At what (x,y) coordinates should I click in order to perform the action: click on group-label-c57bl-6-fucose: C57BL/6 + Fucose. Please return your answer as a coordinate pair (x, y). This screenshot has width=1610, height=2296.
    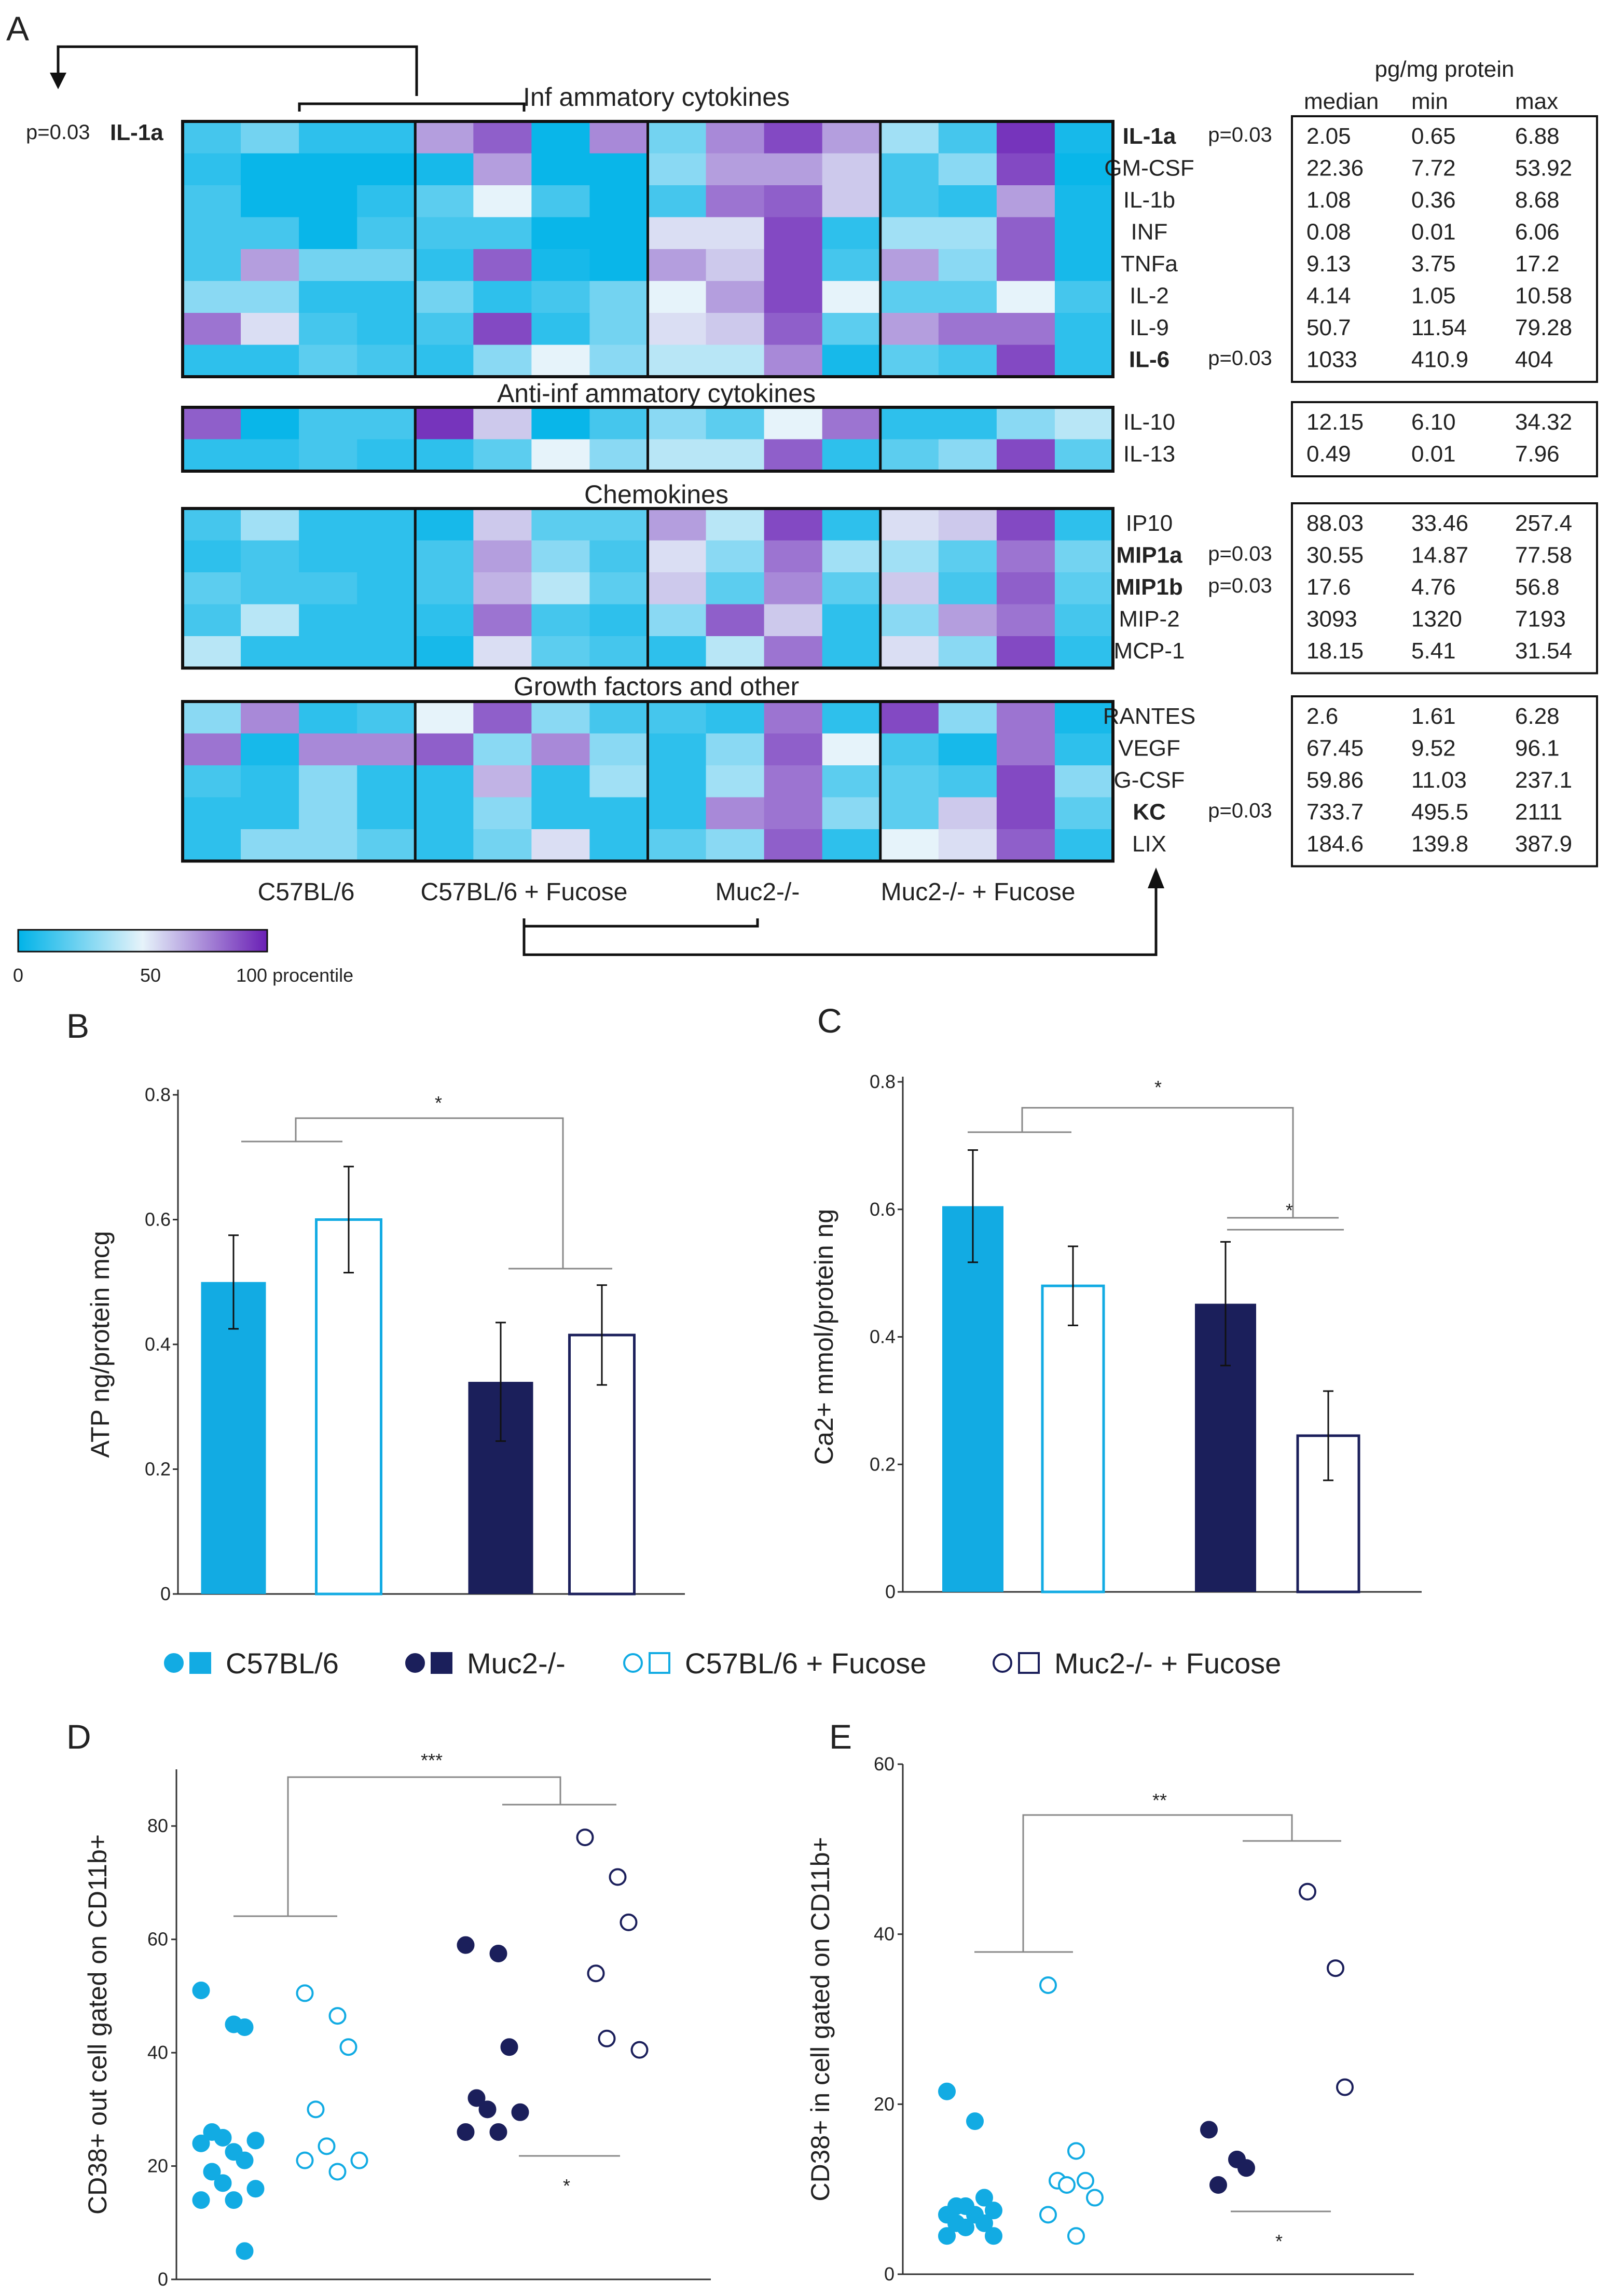
    Looking at the image, I should click on (524, 892).